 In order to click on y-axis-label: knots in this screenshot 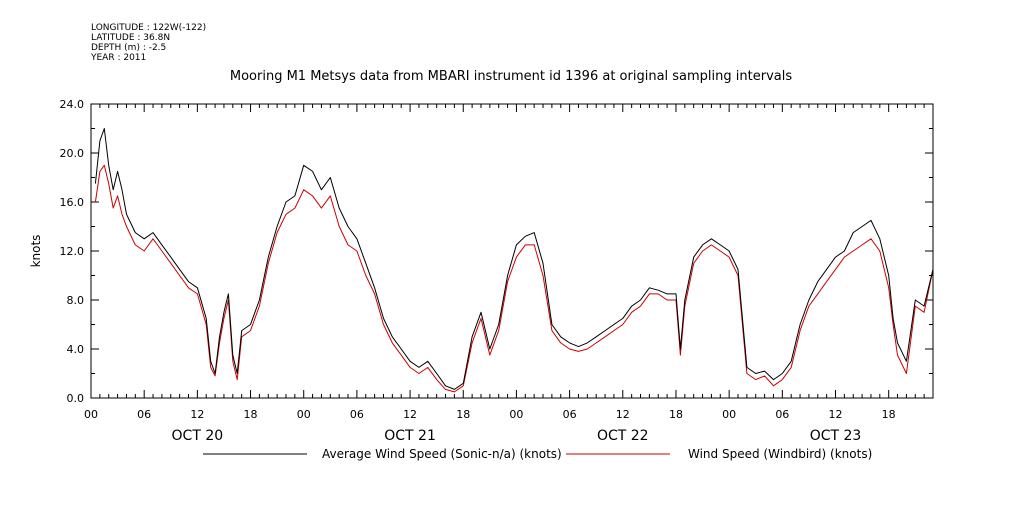, I will do `click(36, 251)`.